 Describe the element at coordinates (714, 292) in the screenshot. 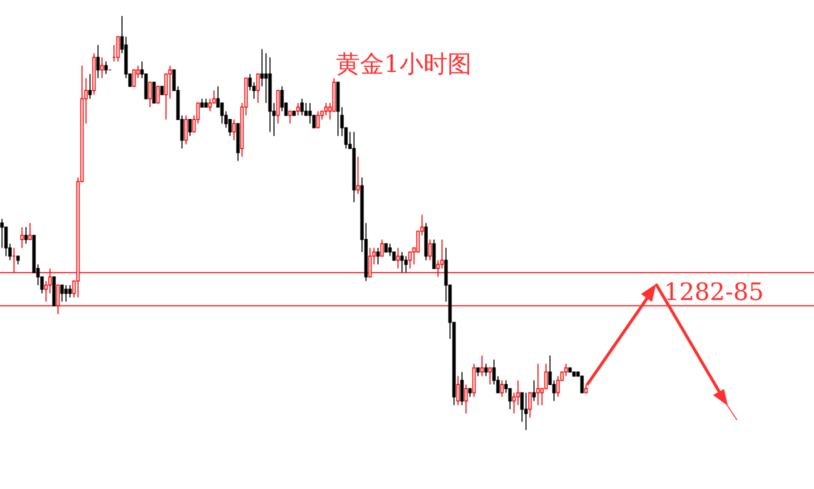

I see `text: 1282-85` at that location.